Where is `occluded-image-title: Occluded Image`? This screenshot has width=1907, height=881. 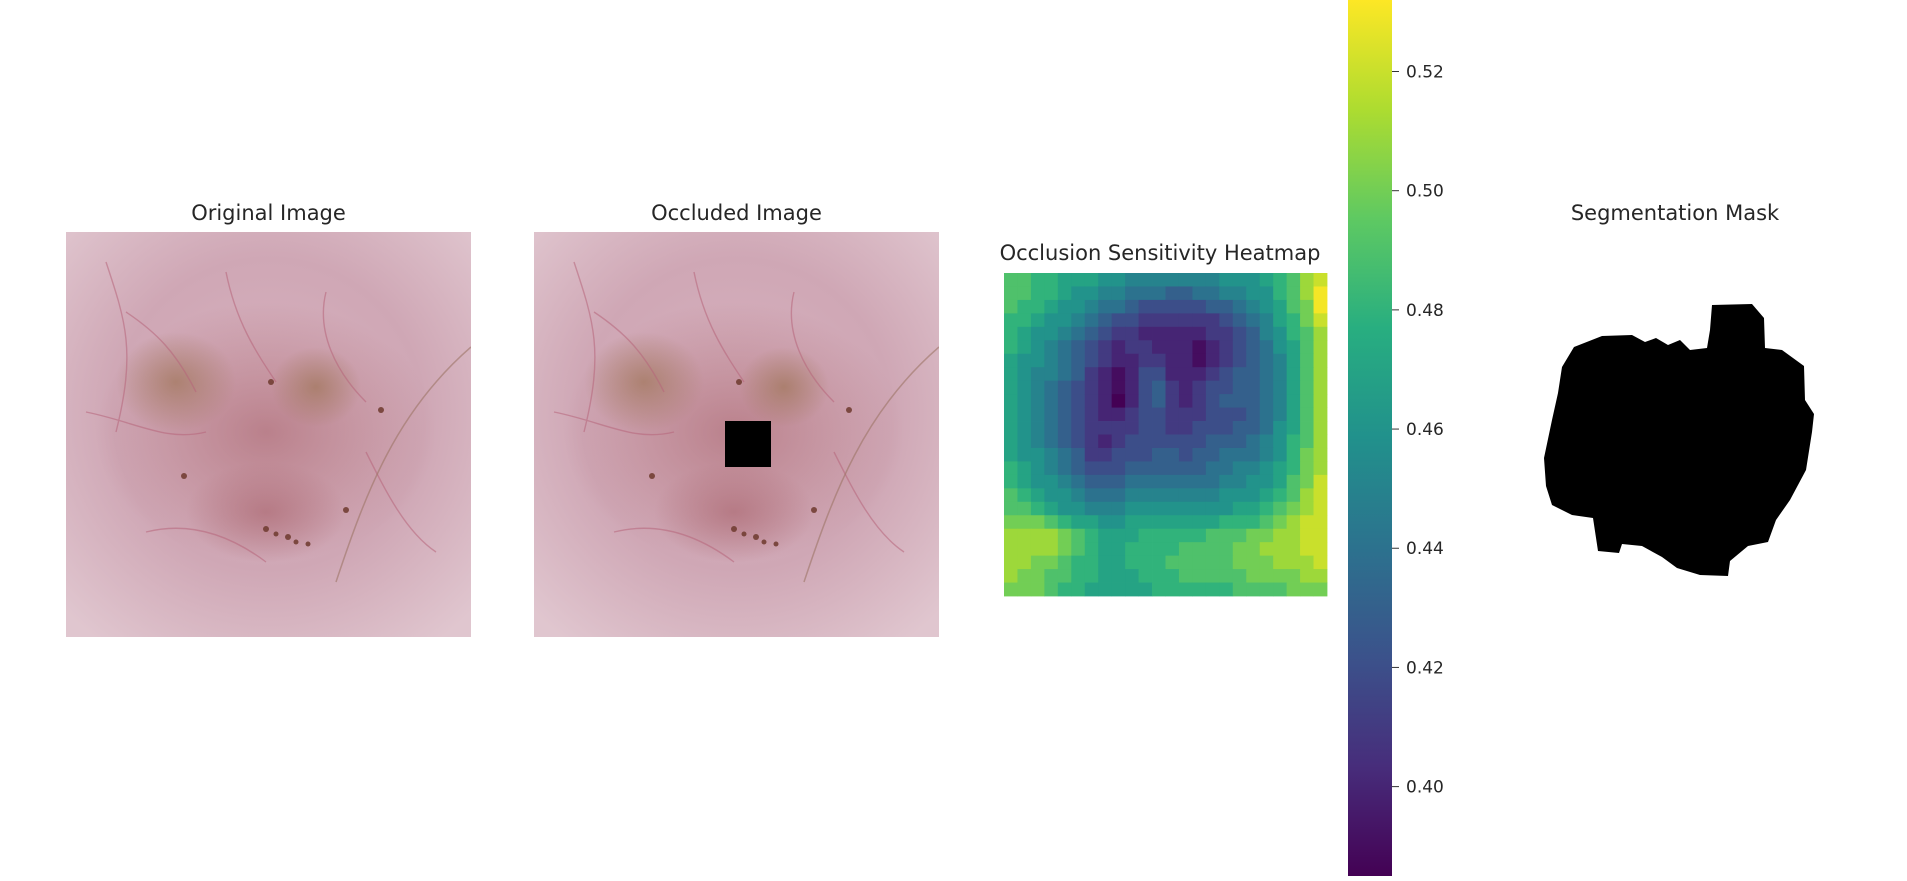
occluded-image-title: Occluded Image is located at coordinates (736, 213).